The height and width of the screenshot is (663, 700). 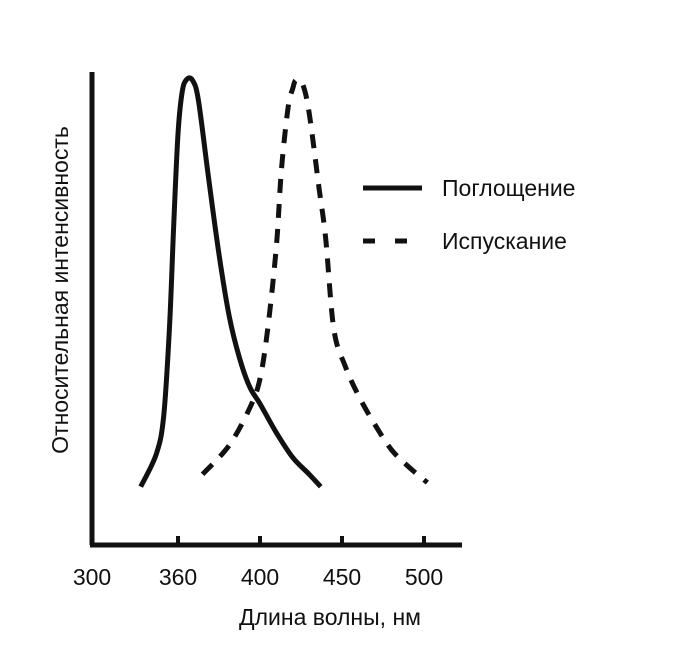 I want to click on x-tick-label: 450, so click(x=342, y=577).